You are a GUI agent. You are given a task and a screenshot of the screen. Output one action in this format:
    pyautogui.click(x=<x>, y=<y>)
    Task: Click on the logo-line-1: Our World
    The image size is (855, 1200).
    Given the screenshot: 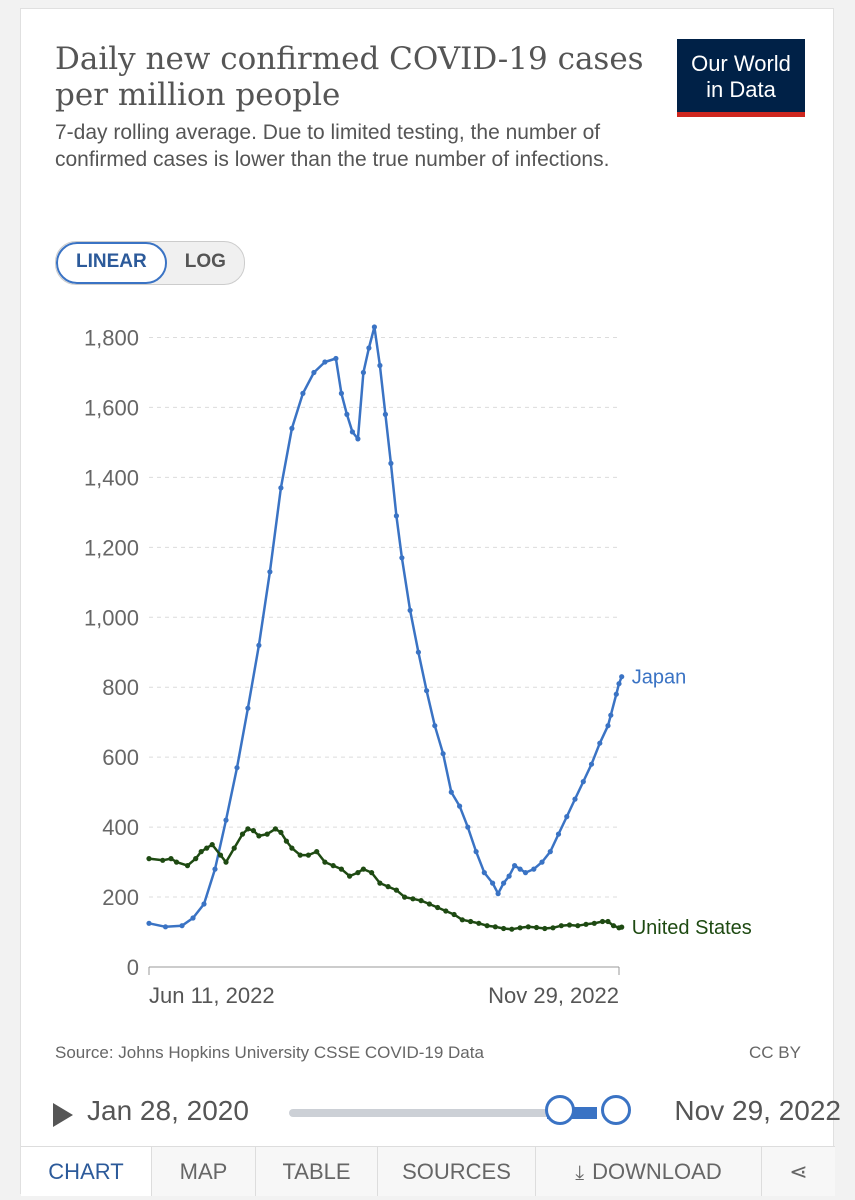 What is the action you would take?
    pyautogui.click(x=741, y=63)
    